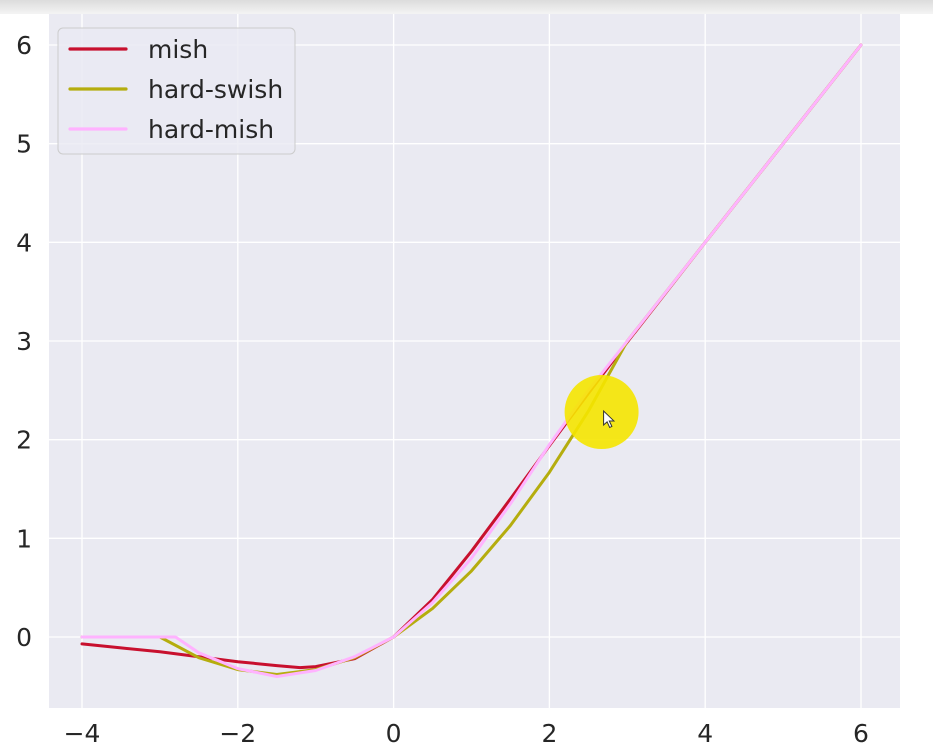 This screenshot has height=754, width=933. I want to click on y-tick-label: 6, so click(24, 45).